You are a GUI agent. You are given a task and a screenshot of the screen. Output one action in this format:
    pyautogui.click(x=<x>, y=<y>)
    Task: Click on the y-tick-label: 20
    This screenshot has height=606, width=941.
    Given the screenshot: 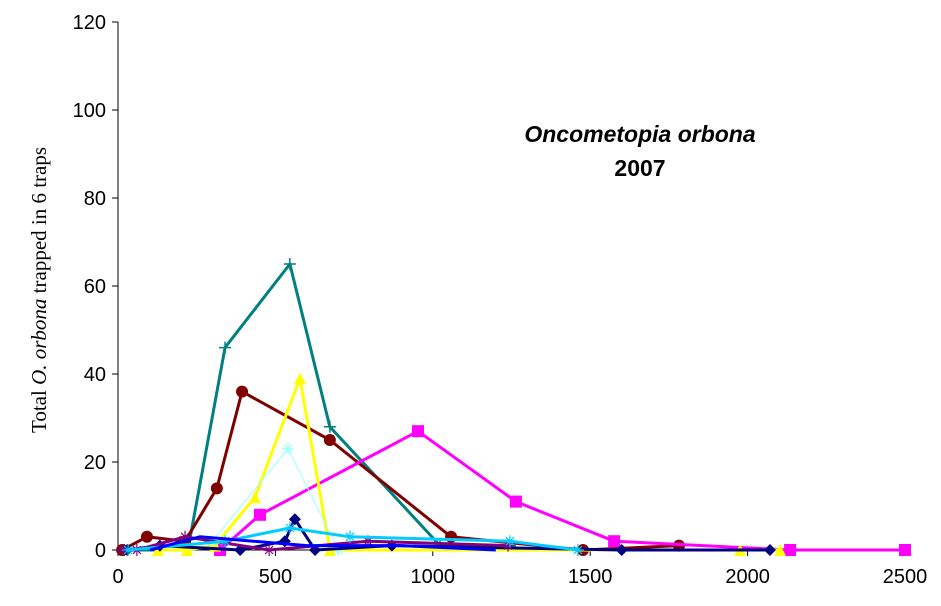 What is the action you would take?
    pyautogui.click(x=95, y=463)
    